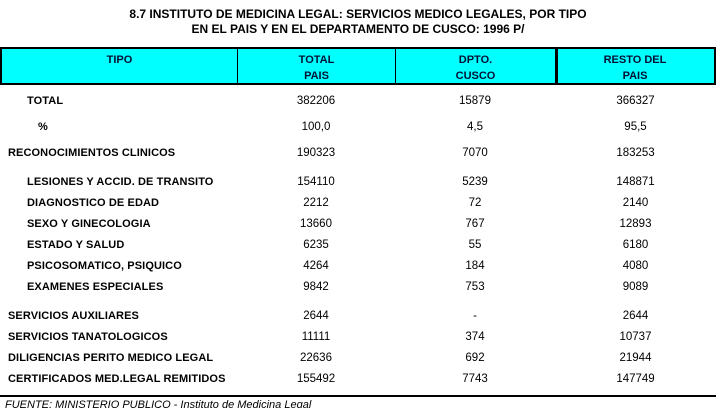 The height and width of the screenshot is (408, 716). I want to click on table-bottom-rule, so click(358, 396).